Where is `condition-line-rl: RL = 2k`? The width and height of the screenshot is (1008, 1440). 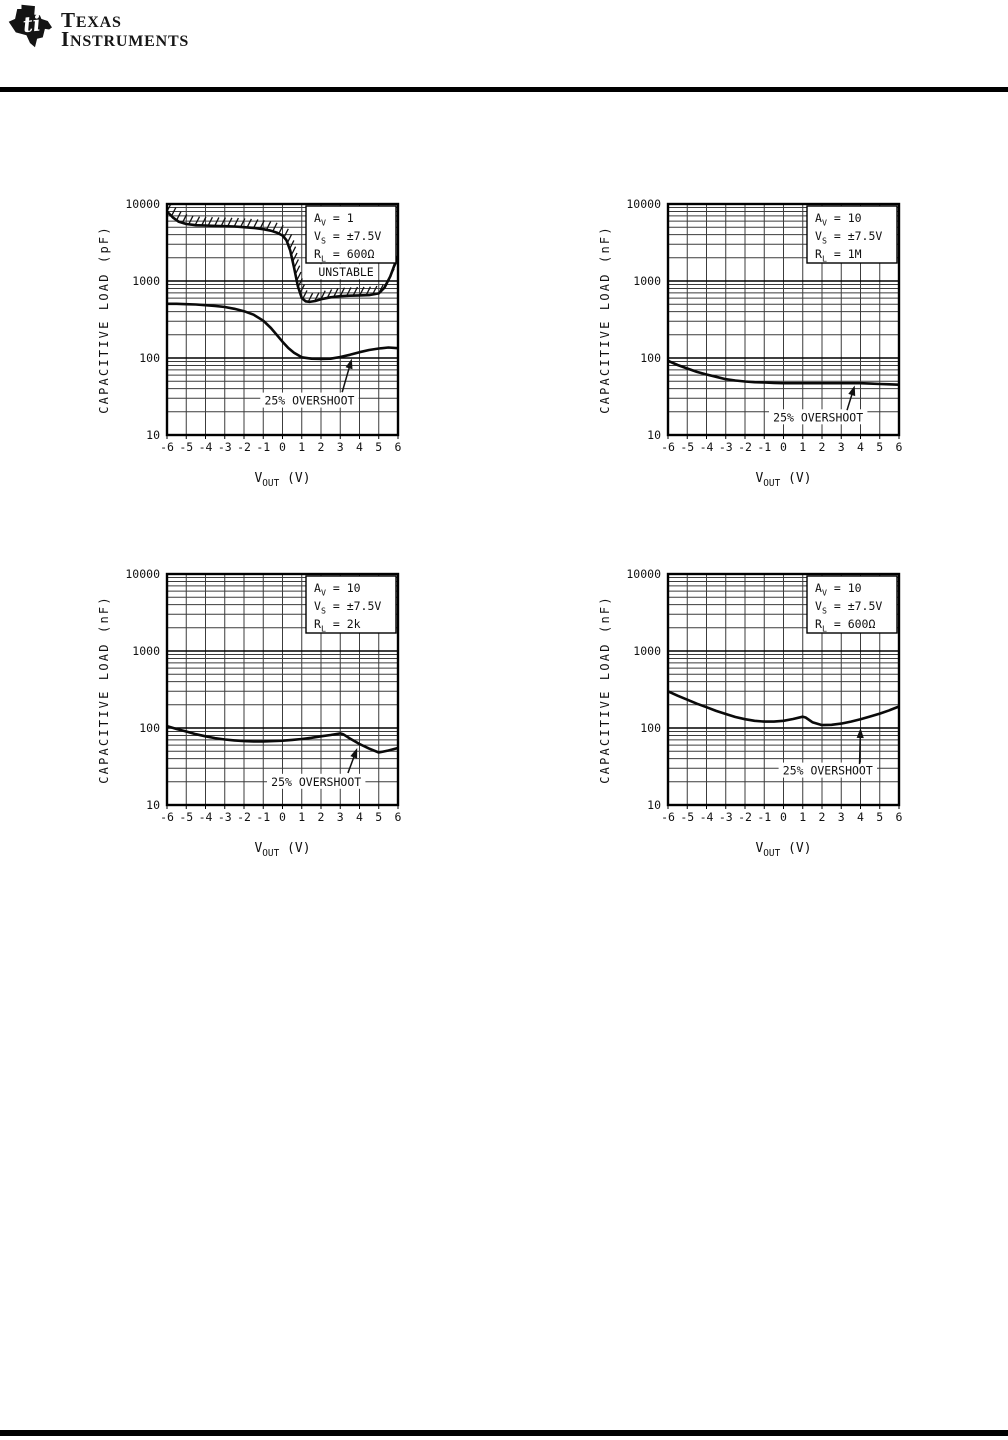 condition-line-rl: RL = 2k is located at coordinates (337, 625).